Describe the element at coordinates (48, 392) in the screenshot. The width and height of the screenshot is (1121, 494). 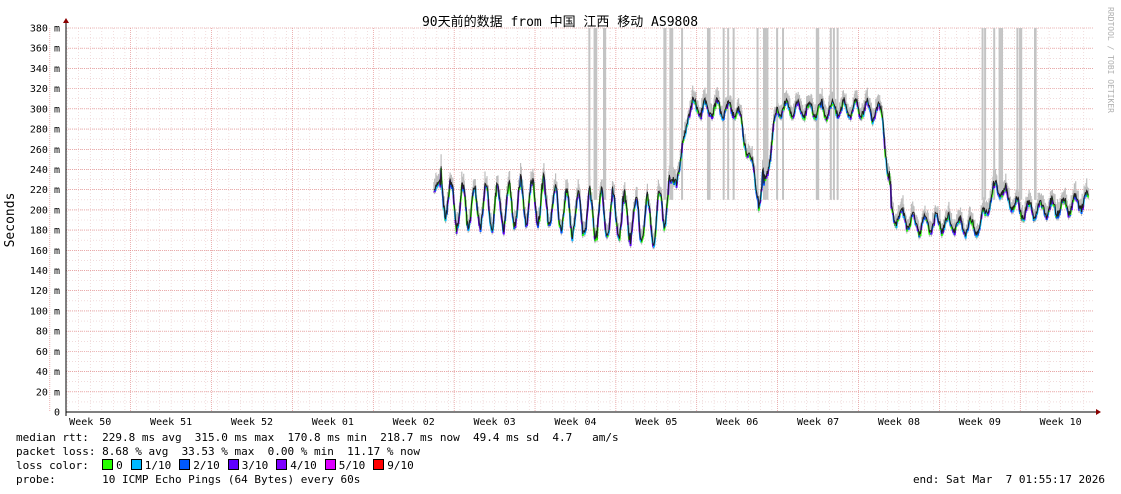
I see `y-tick-label: 20 m` at that location.